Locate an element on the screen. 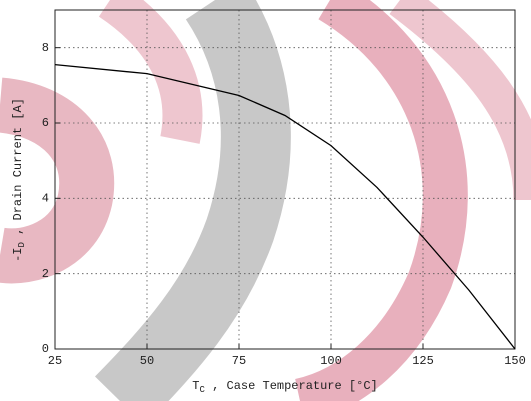 The width and height of the screenshot is (531, 401). x-tick-label: 150 is located at coordinates (515, 361).